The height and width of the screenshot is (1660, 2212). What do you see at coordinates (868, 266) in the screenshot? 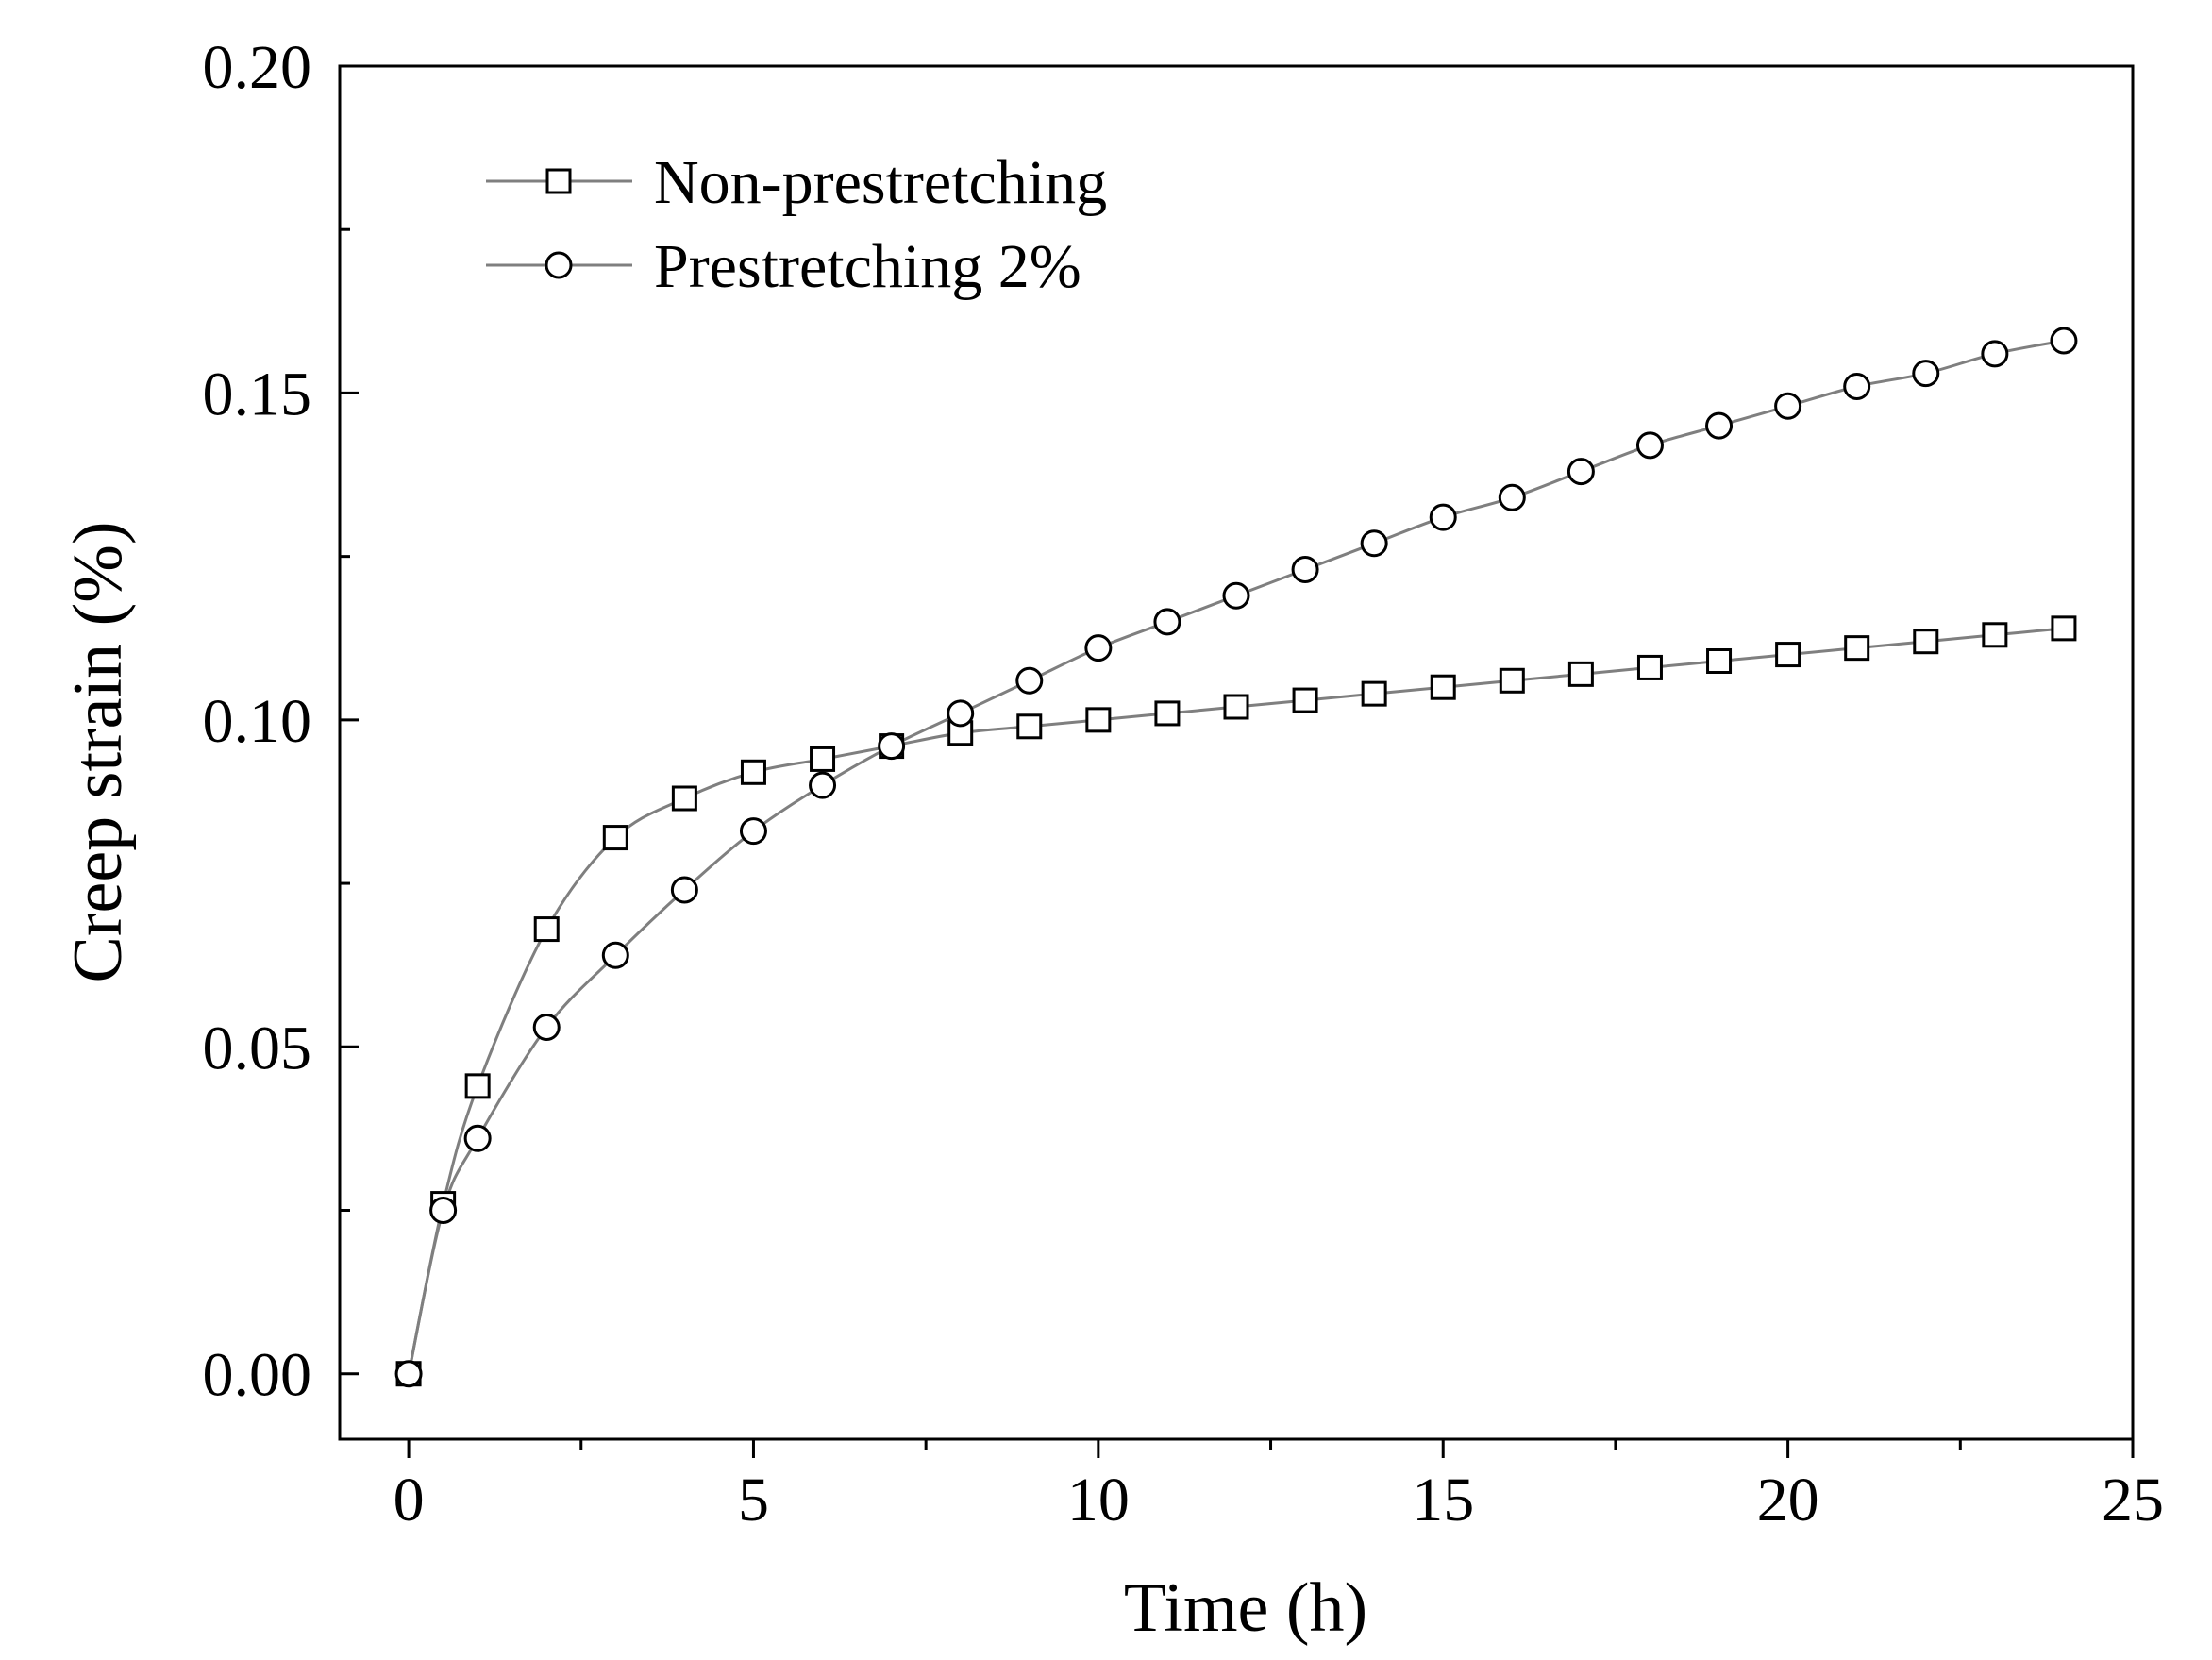
I see `legend-label-prestretching-2: Prestretching 2%` at bounding box center [868, 266].